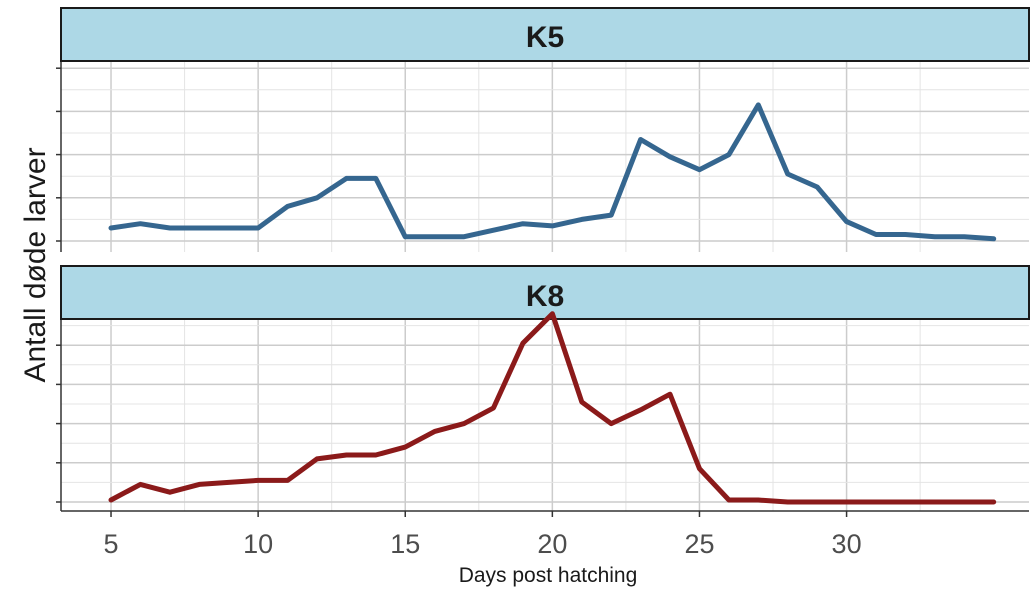 The width and height of the screenshot is (1030, 590). I want to click on x-tick-label: 10, so click(258, 544).